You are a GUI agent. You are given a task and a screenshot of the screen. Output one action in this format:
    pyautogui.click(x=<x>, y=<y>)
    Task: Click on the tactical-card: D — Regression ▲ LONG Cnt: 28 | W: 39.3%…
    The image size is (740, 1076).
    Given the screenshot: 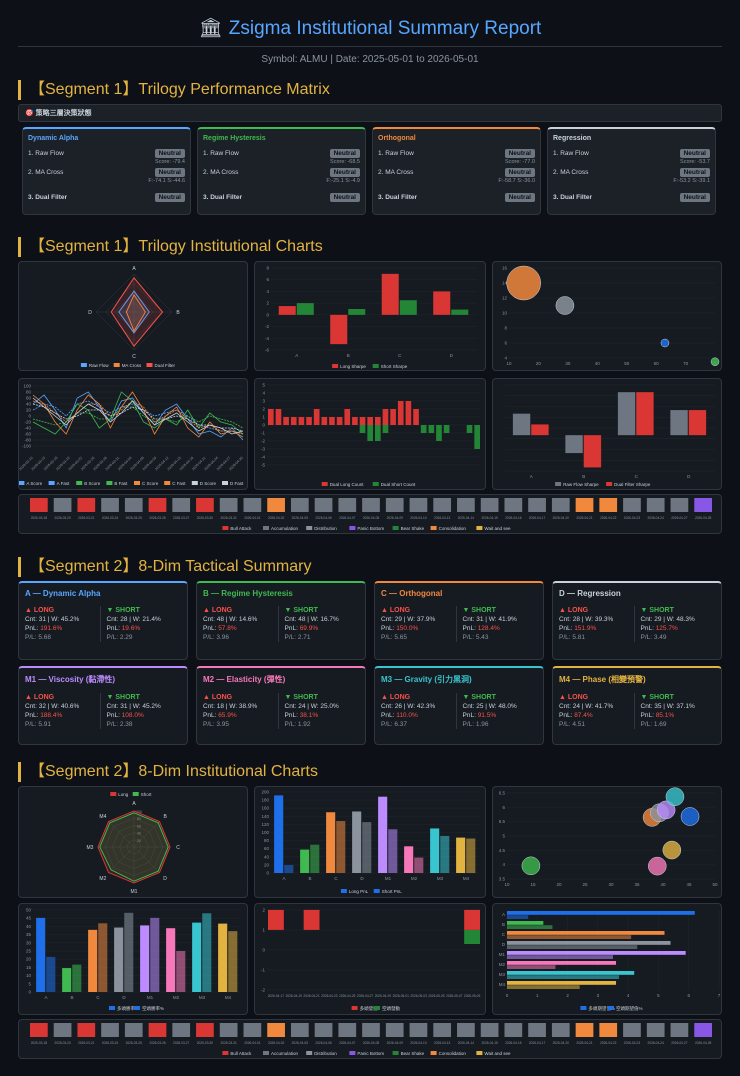 What is the action you would take?
    pyautogui.click(x=637, y=620)
    